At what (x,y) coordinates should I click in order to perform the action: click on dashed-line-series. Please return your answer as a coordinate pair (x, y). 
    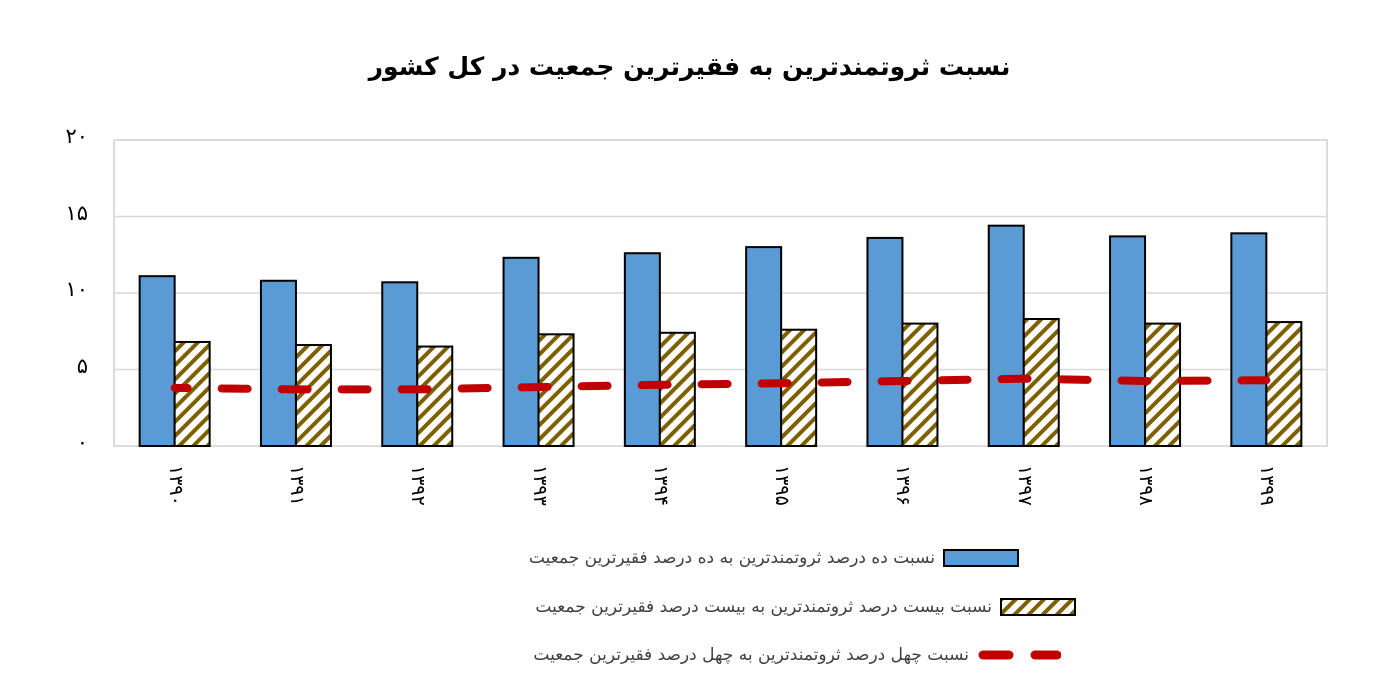
    Looking at the image, I should click on (720, 384).